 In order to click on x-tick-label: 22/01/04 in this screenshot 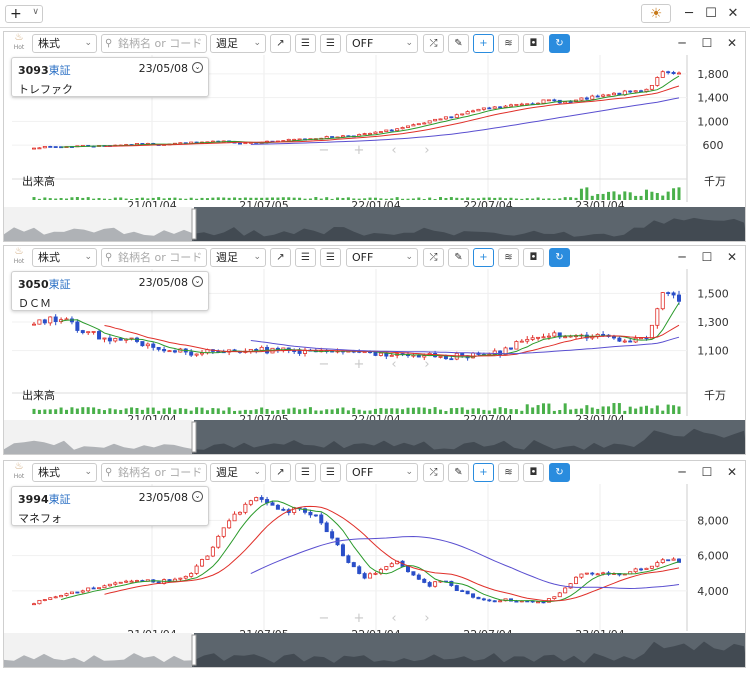, I will do `click(375, 204)`.